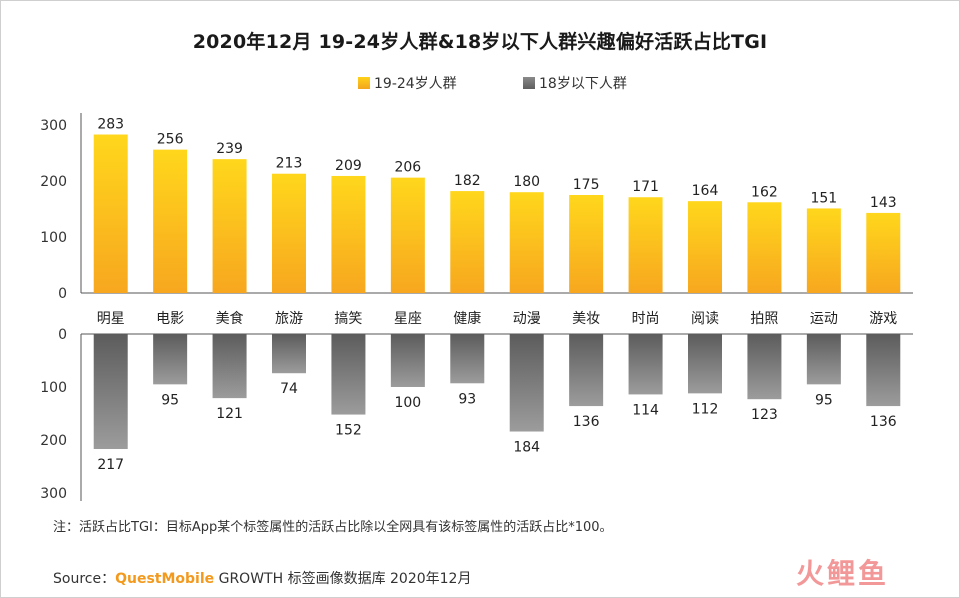 The width and height of the screenshot is (960, 598). Describe the element at coordinates (526, 182) in the screenshot. I see `data-label-19-24: 180` at that location.